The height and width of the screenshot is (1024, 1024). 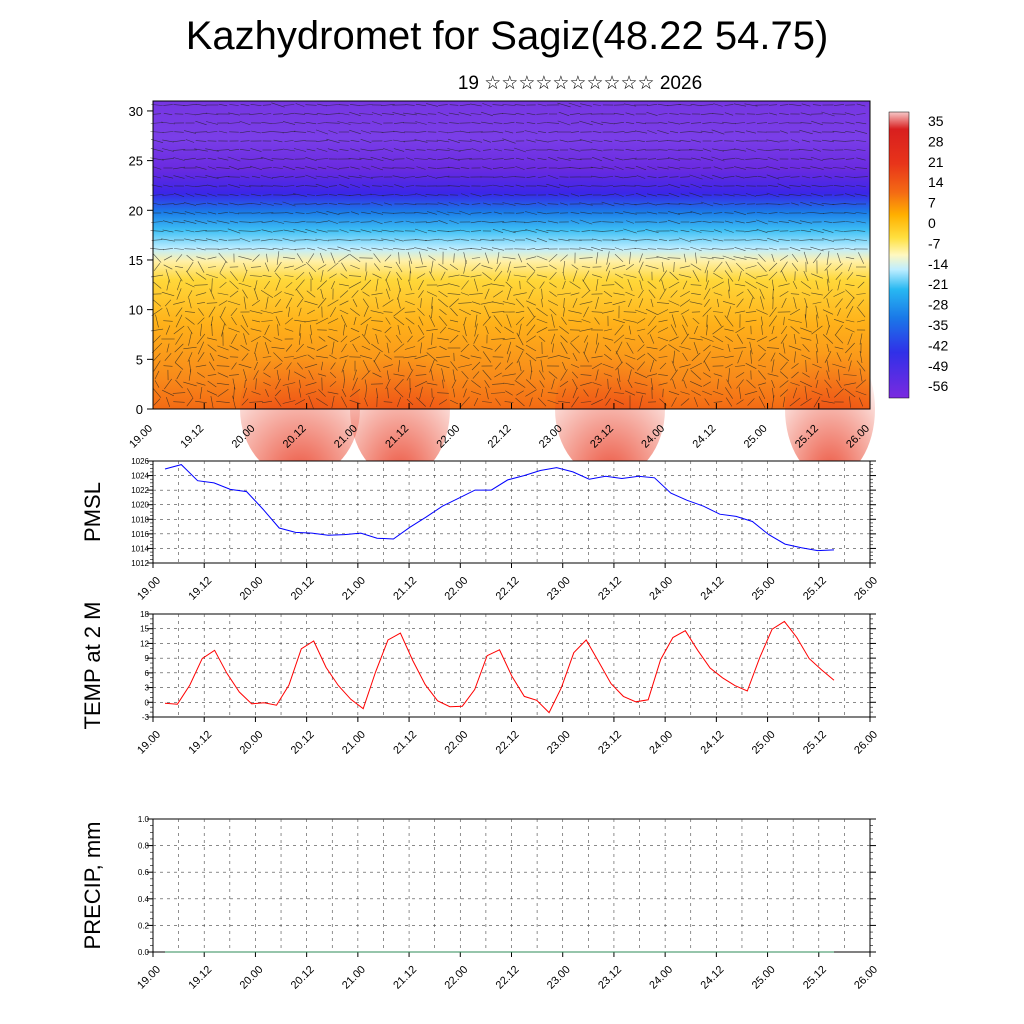 What do you see at coordinates (200, 978) in the screenshot?
I see `x-tick-label: 19.12` at bounding box center [200, 978].